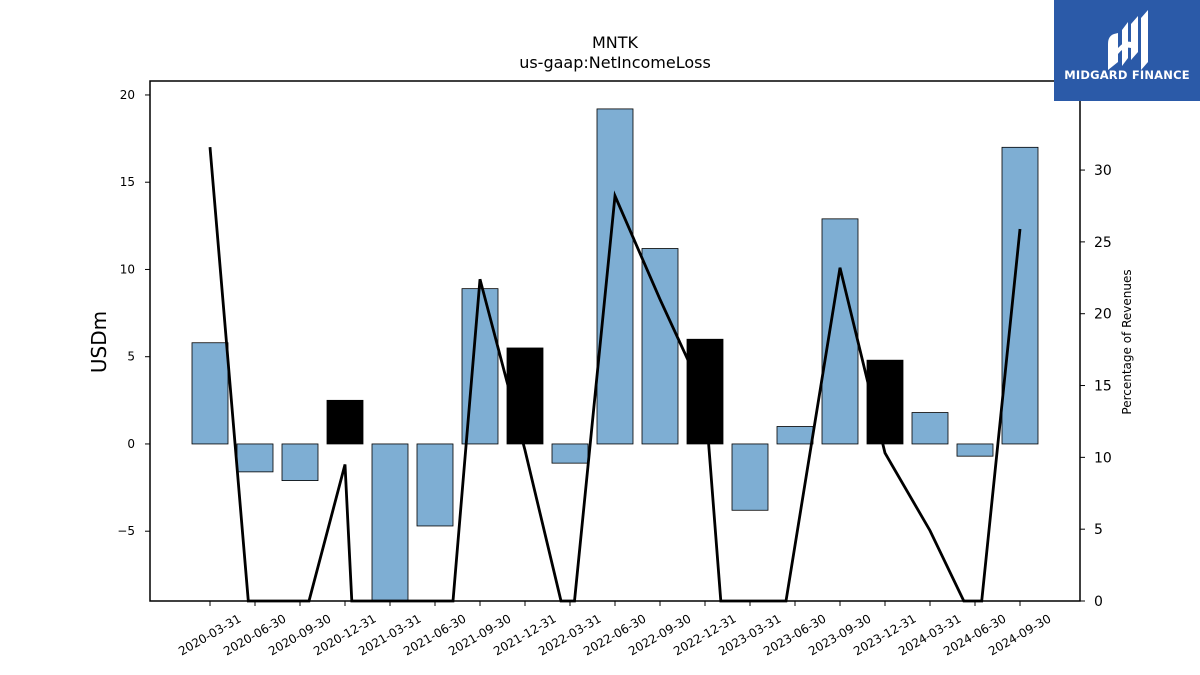 The height and width of the screenshot is (675, 1200). Describe the element at coordinates (1098, 602) in the screenshot. I see `y2-tick-label: 0` at that location.